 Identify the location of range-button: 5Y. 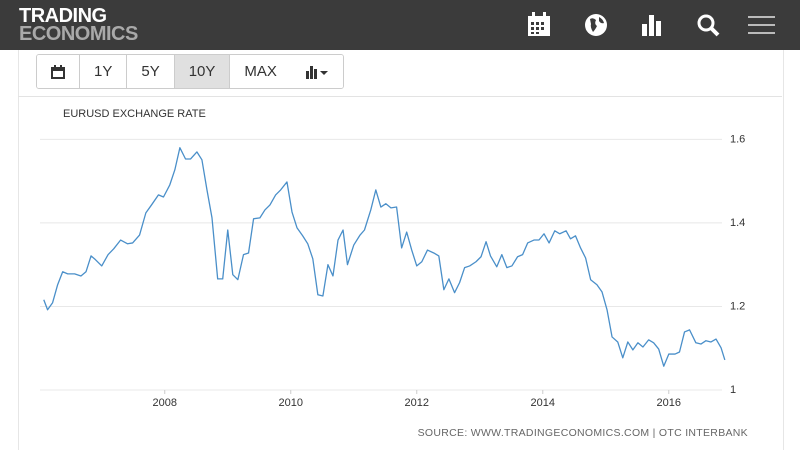
(151, 71).